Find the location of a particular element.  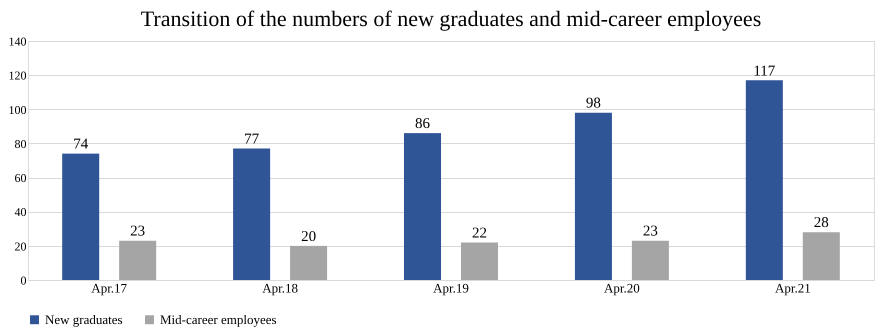

data-label: 22 is located at coordinates (479, 233).